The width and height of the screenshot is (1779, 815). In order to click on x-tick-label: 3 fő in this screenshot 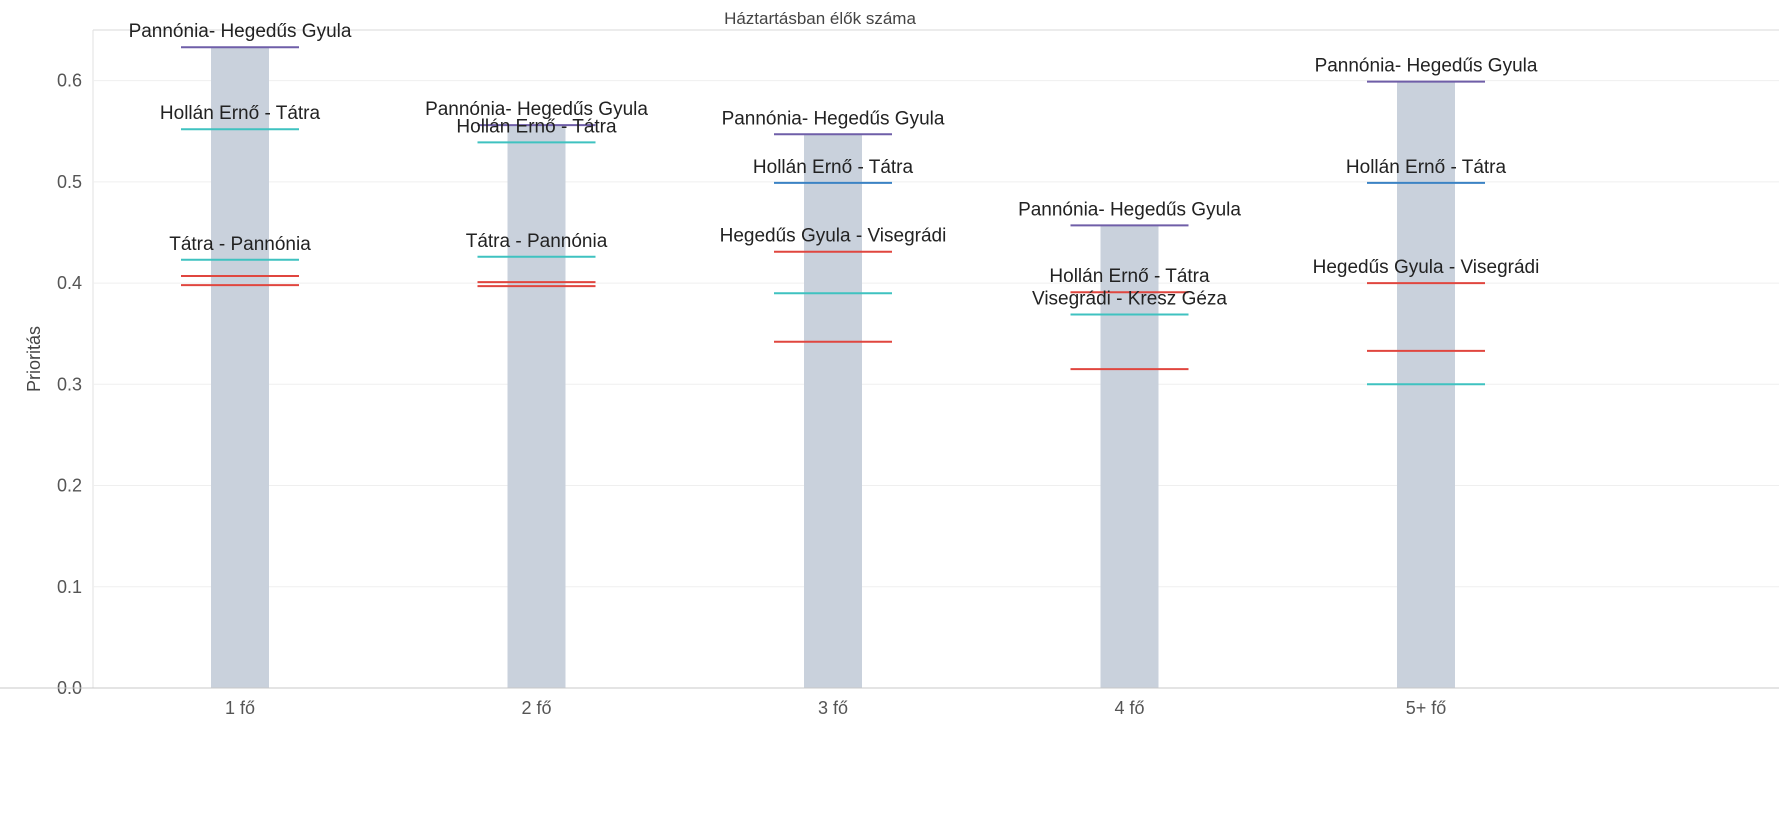, I will do `click(833, 708)`.